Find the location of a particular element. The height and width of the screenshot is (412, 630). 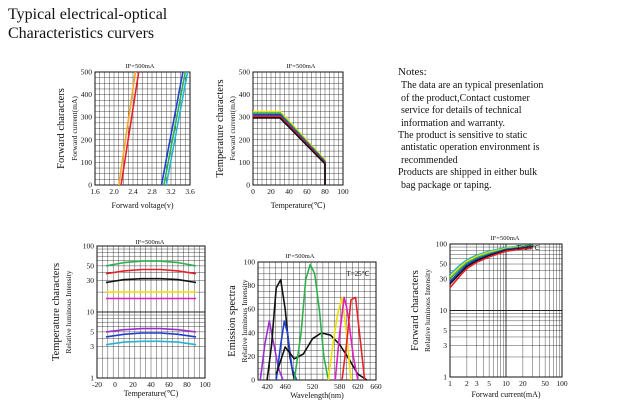

notes-line: The data are an typical presenlation is located at coordinates (472, 86).